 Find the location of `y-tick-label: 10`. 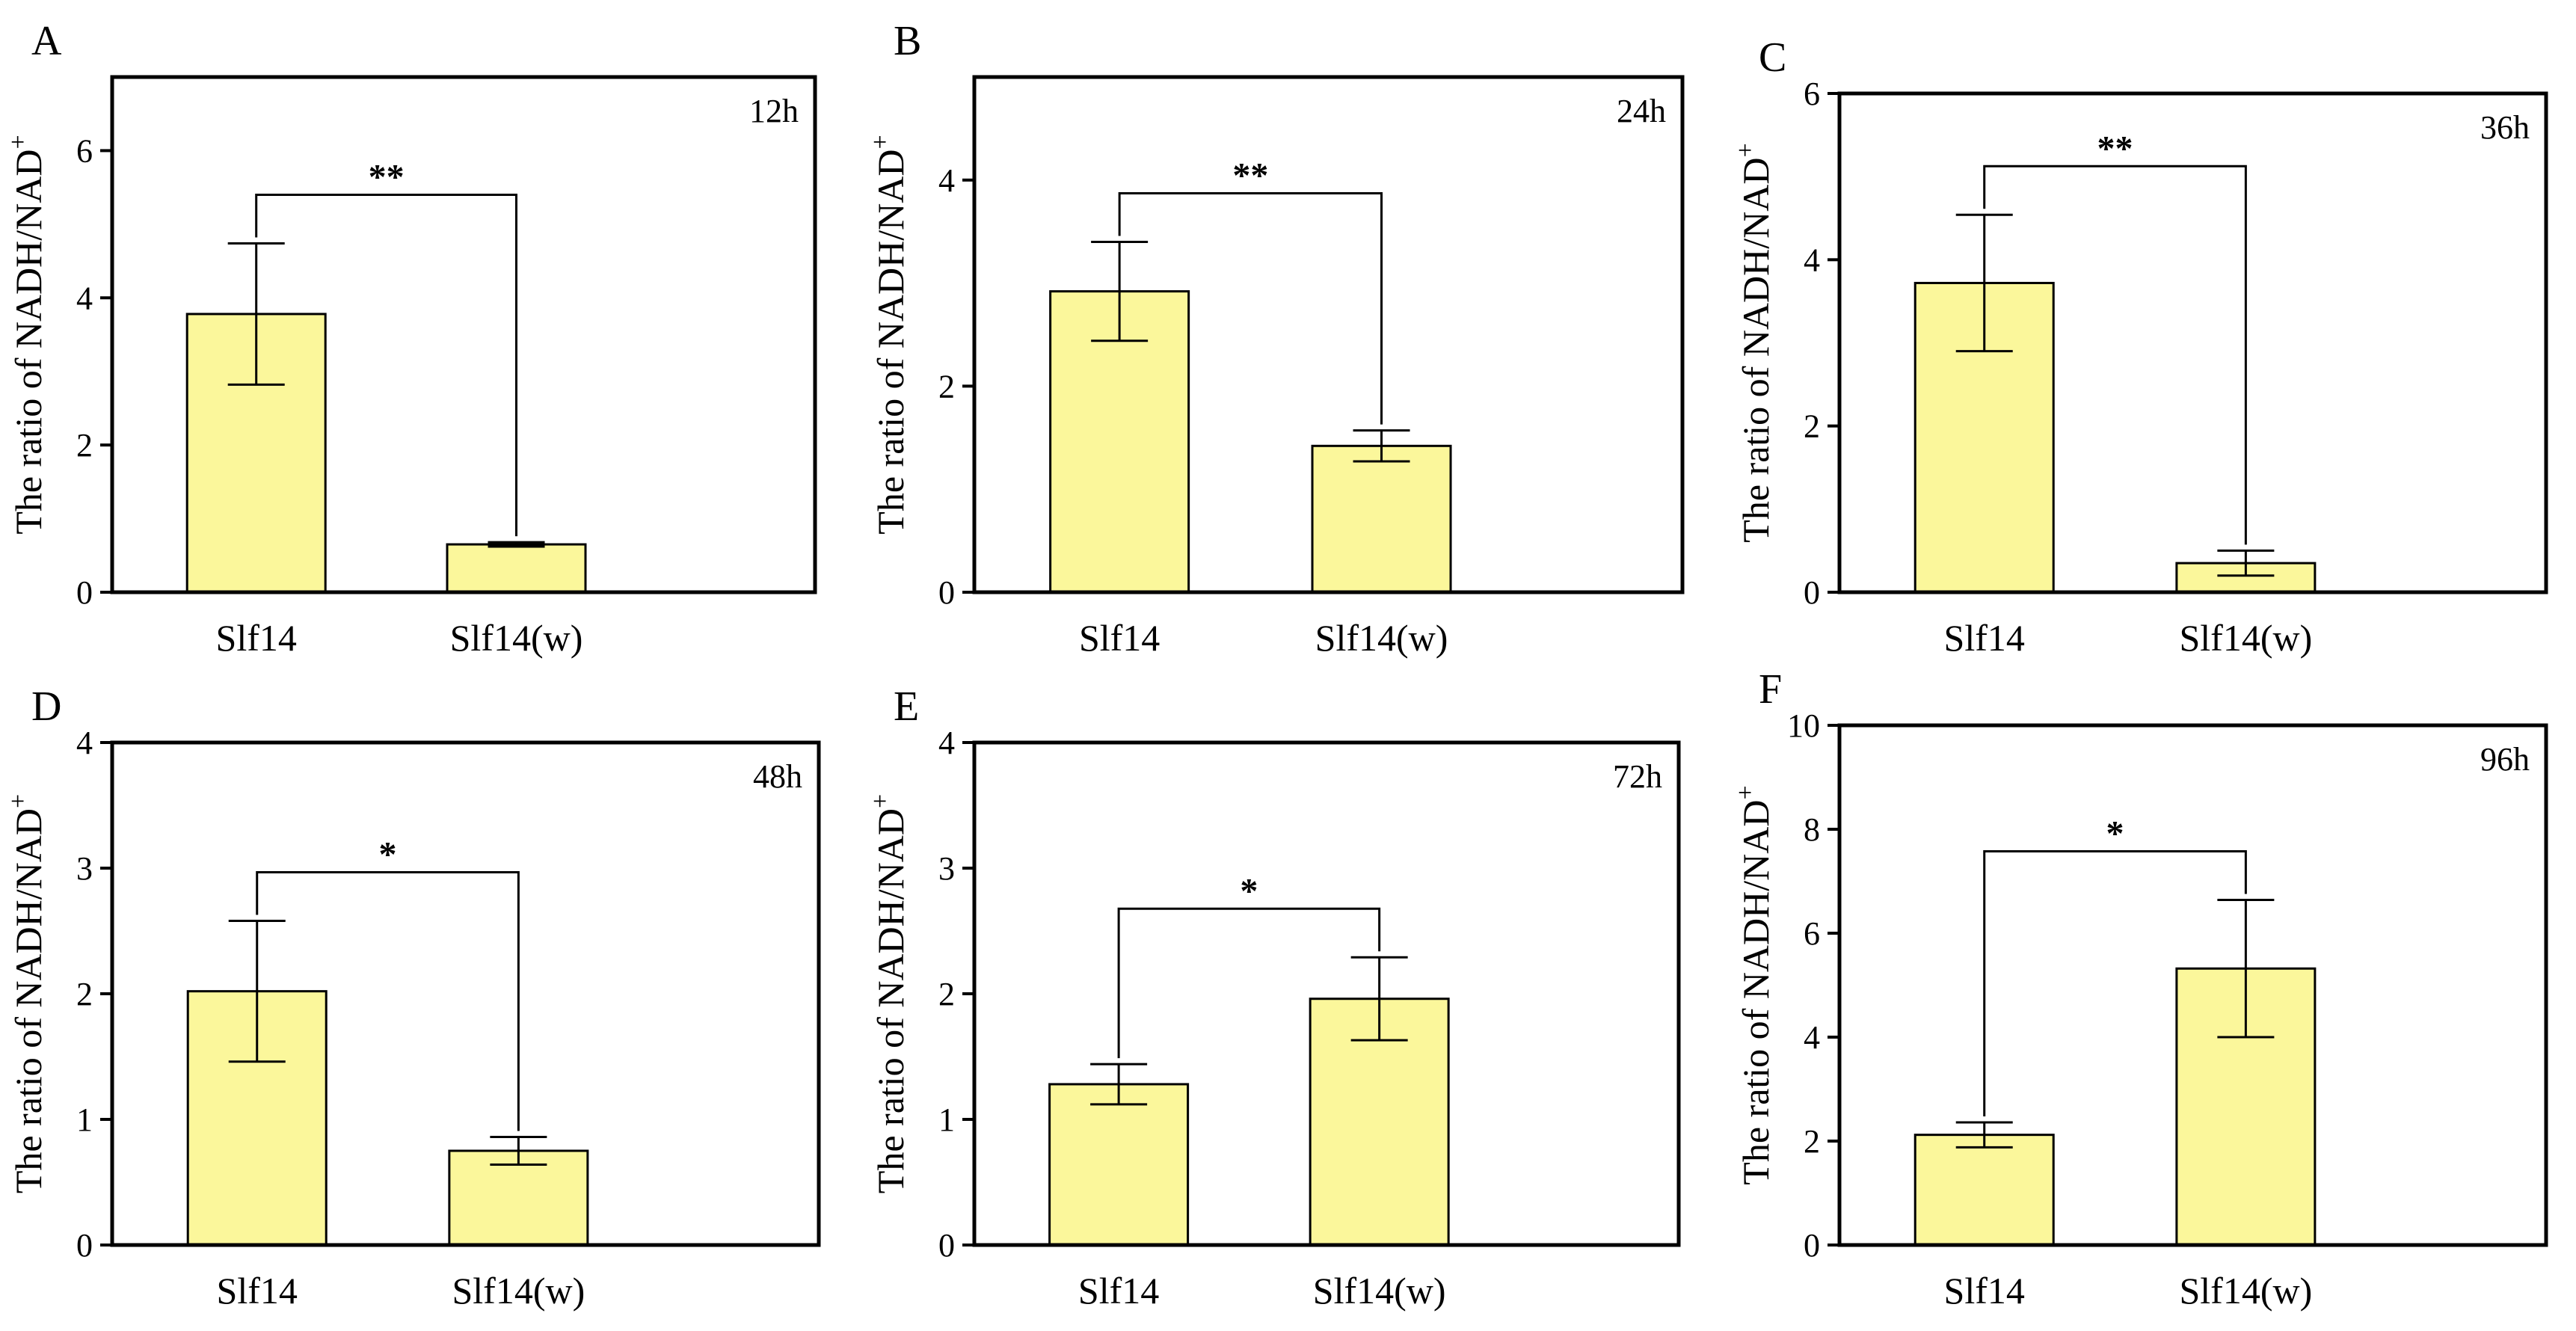

y-tick-label: 10 is located at coordinates (1803, 726).